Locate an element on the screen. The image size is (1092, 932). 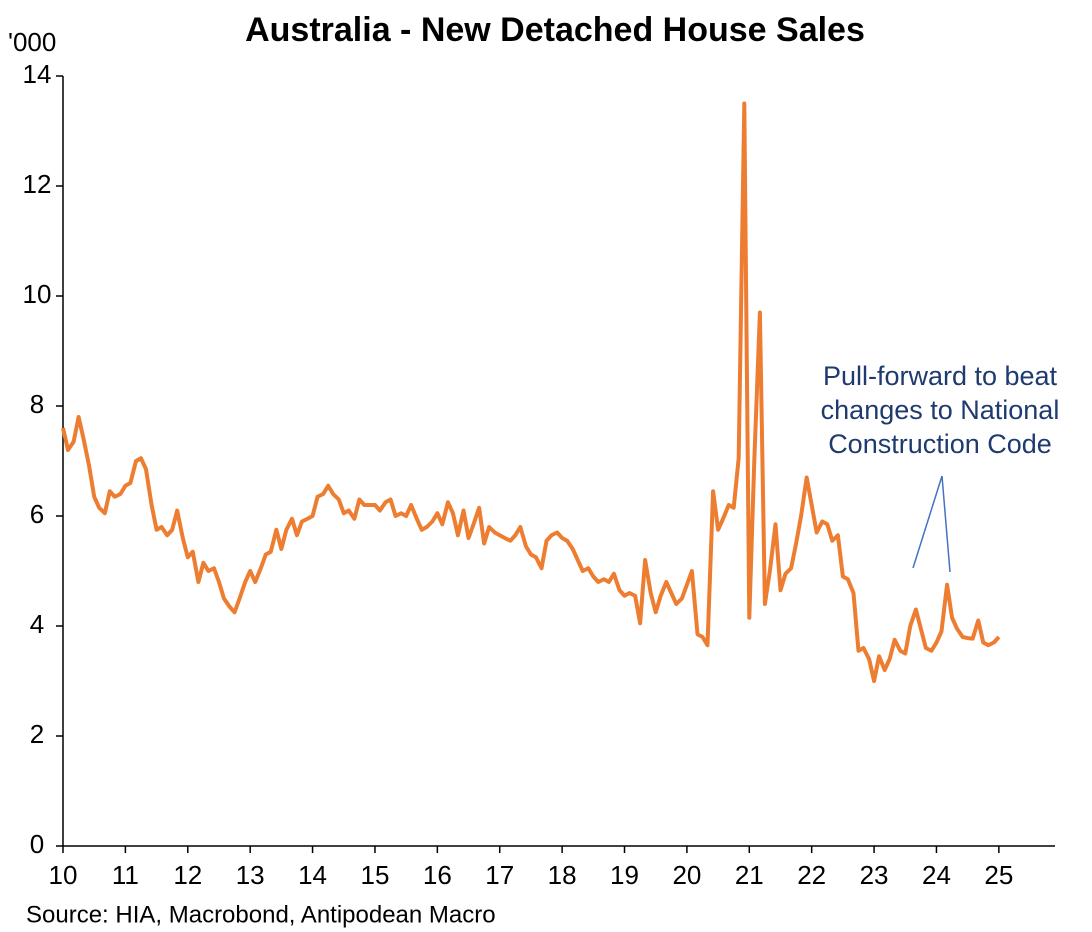
x-tick-label: 12 is located at coordinates (187, 875).